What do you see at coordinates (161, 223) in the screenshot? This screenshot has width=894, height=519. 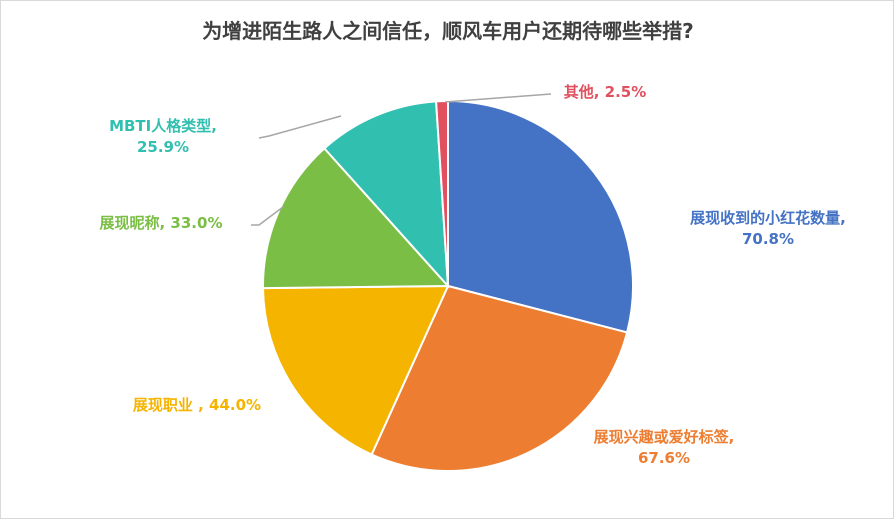 I see `data-label: 展现昵称, 33.0%` at bounding box center [161, 223].